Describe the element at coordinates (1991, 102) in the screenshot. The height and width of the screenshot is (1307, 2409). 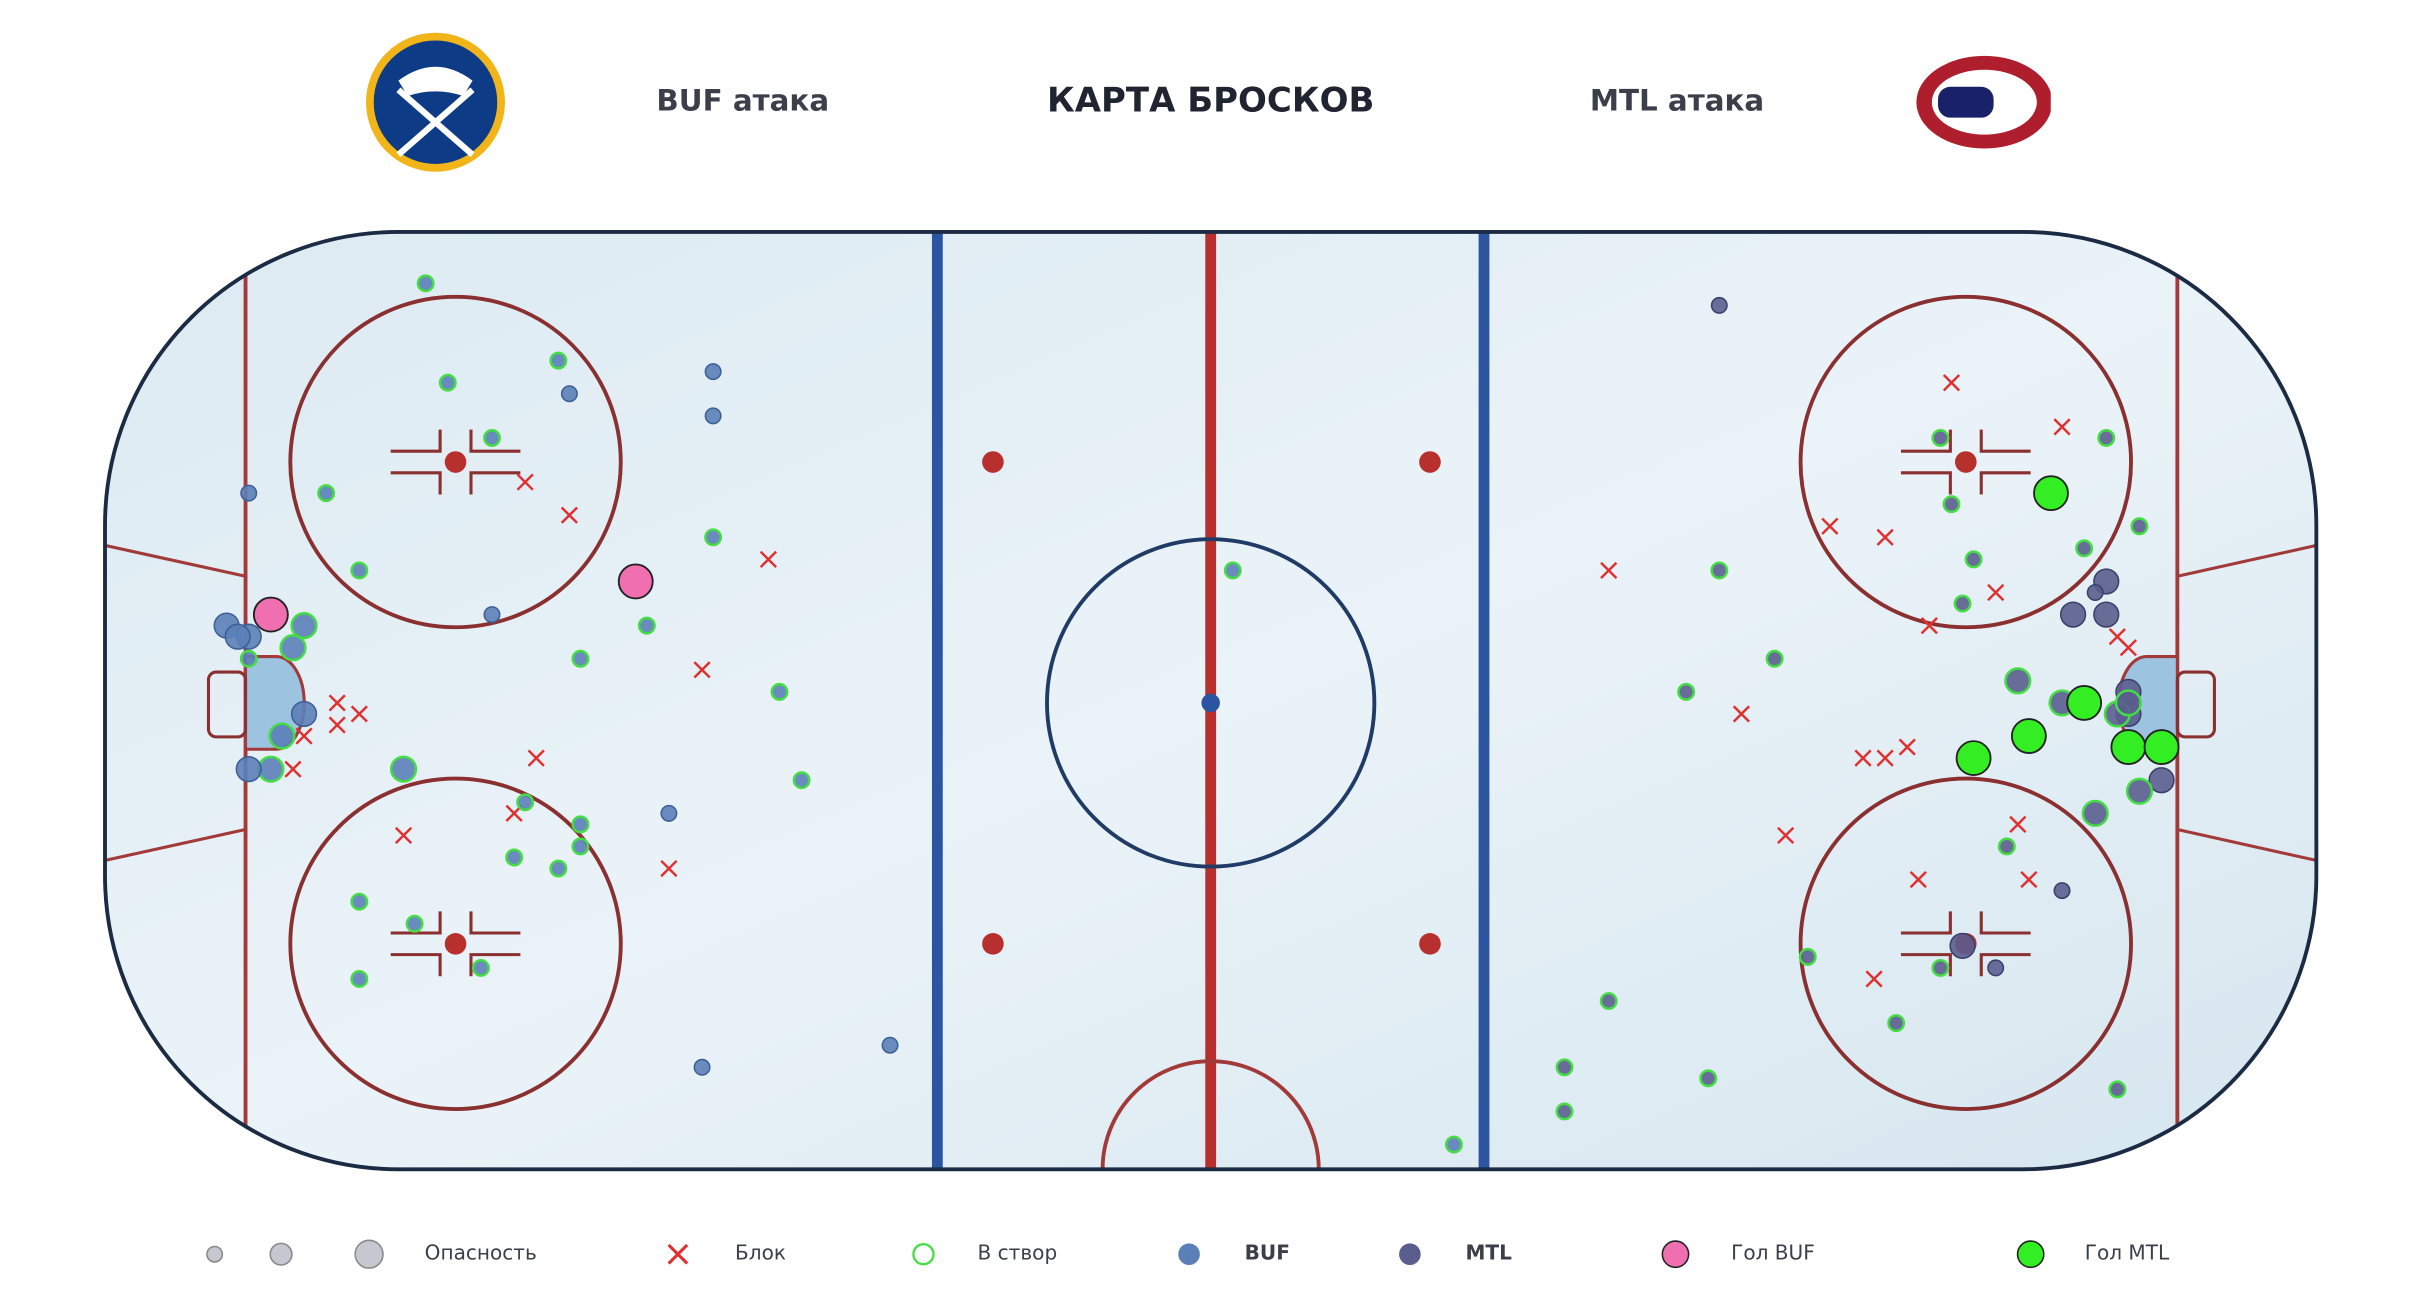
I see `mtl-logo` at that location.